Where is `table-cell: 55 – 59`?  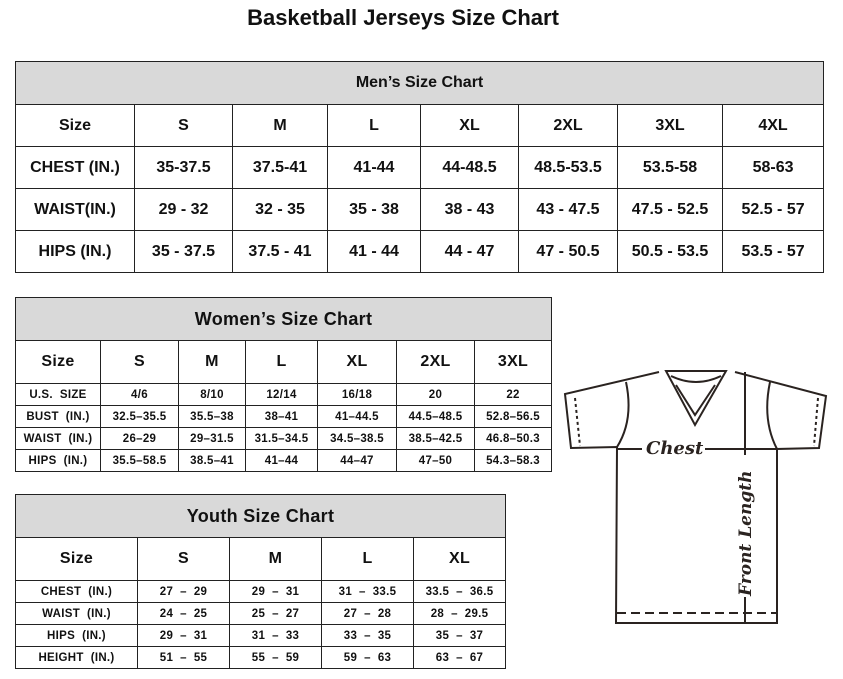 table-cell: 55 – 59 is located at coordinates (275, 657).